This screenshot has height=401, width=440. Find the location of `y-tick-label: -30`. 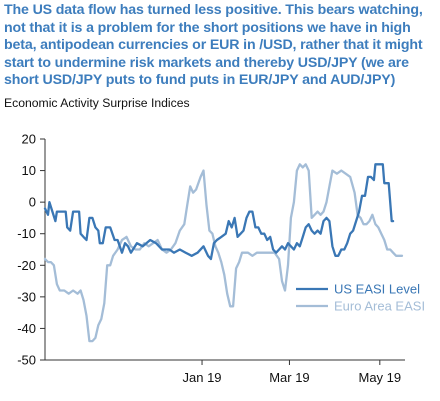

y-tick-label: -30 is located at coordinates (26, 296).